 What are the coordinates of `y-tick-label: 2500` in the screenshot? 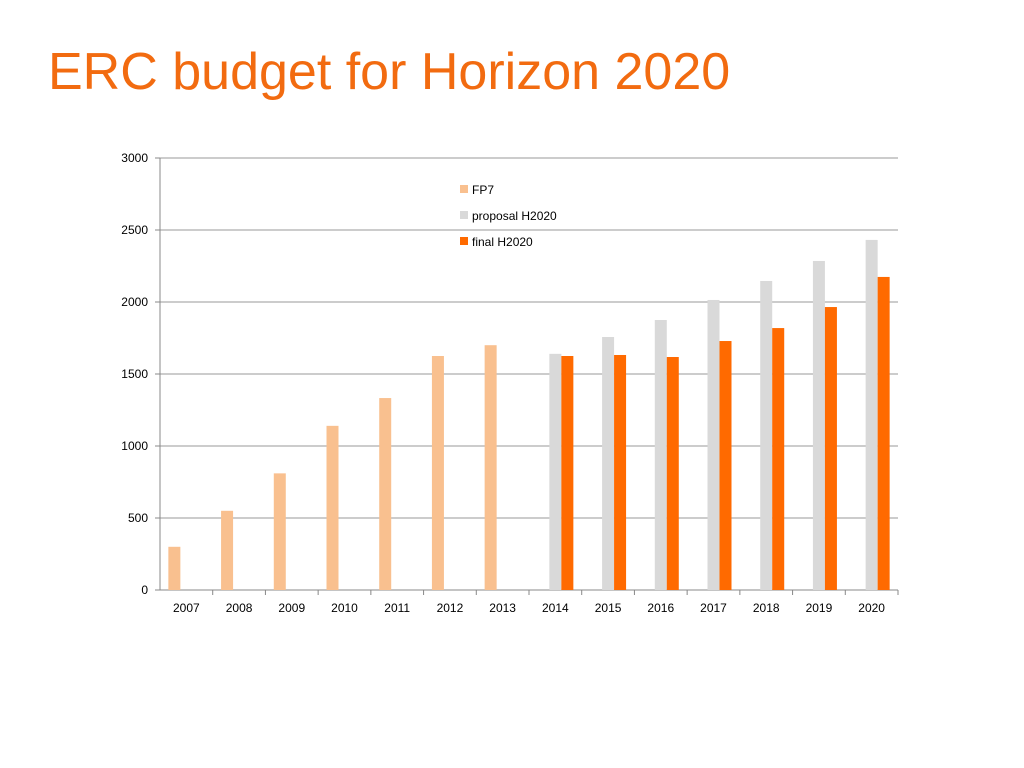 It's located at (134, 230).